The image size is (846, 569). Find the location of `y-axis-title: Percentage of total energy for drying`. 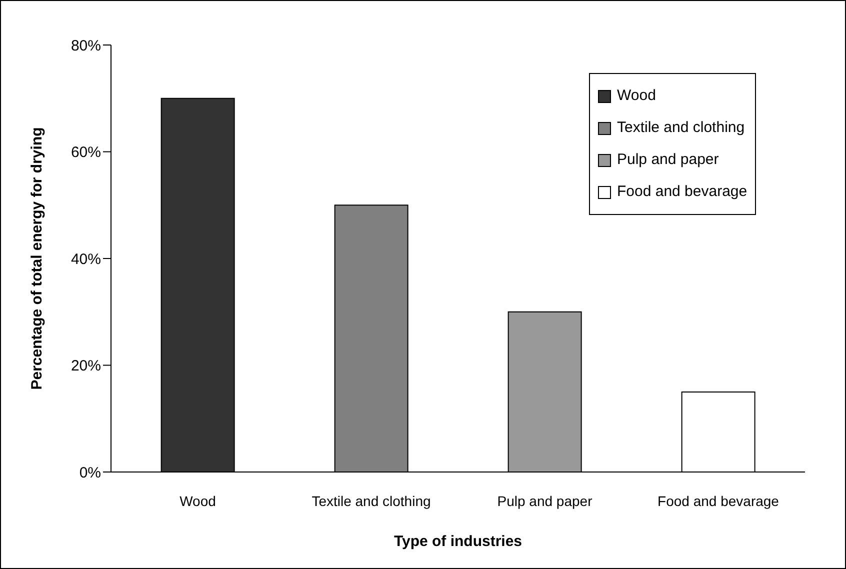

y-axis-title: Percentage of total energy for drying is located at coordinates (37, 258).